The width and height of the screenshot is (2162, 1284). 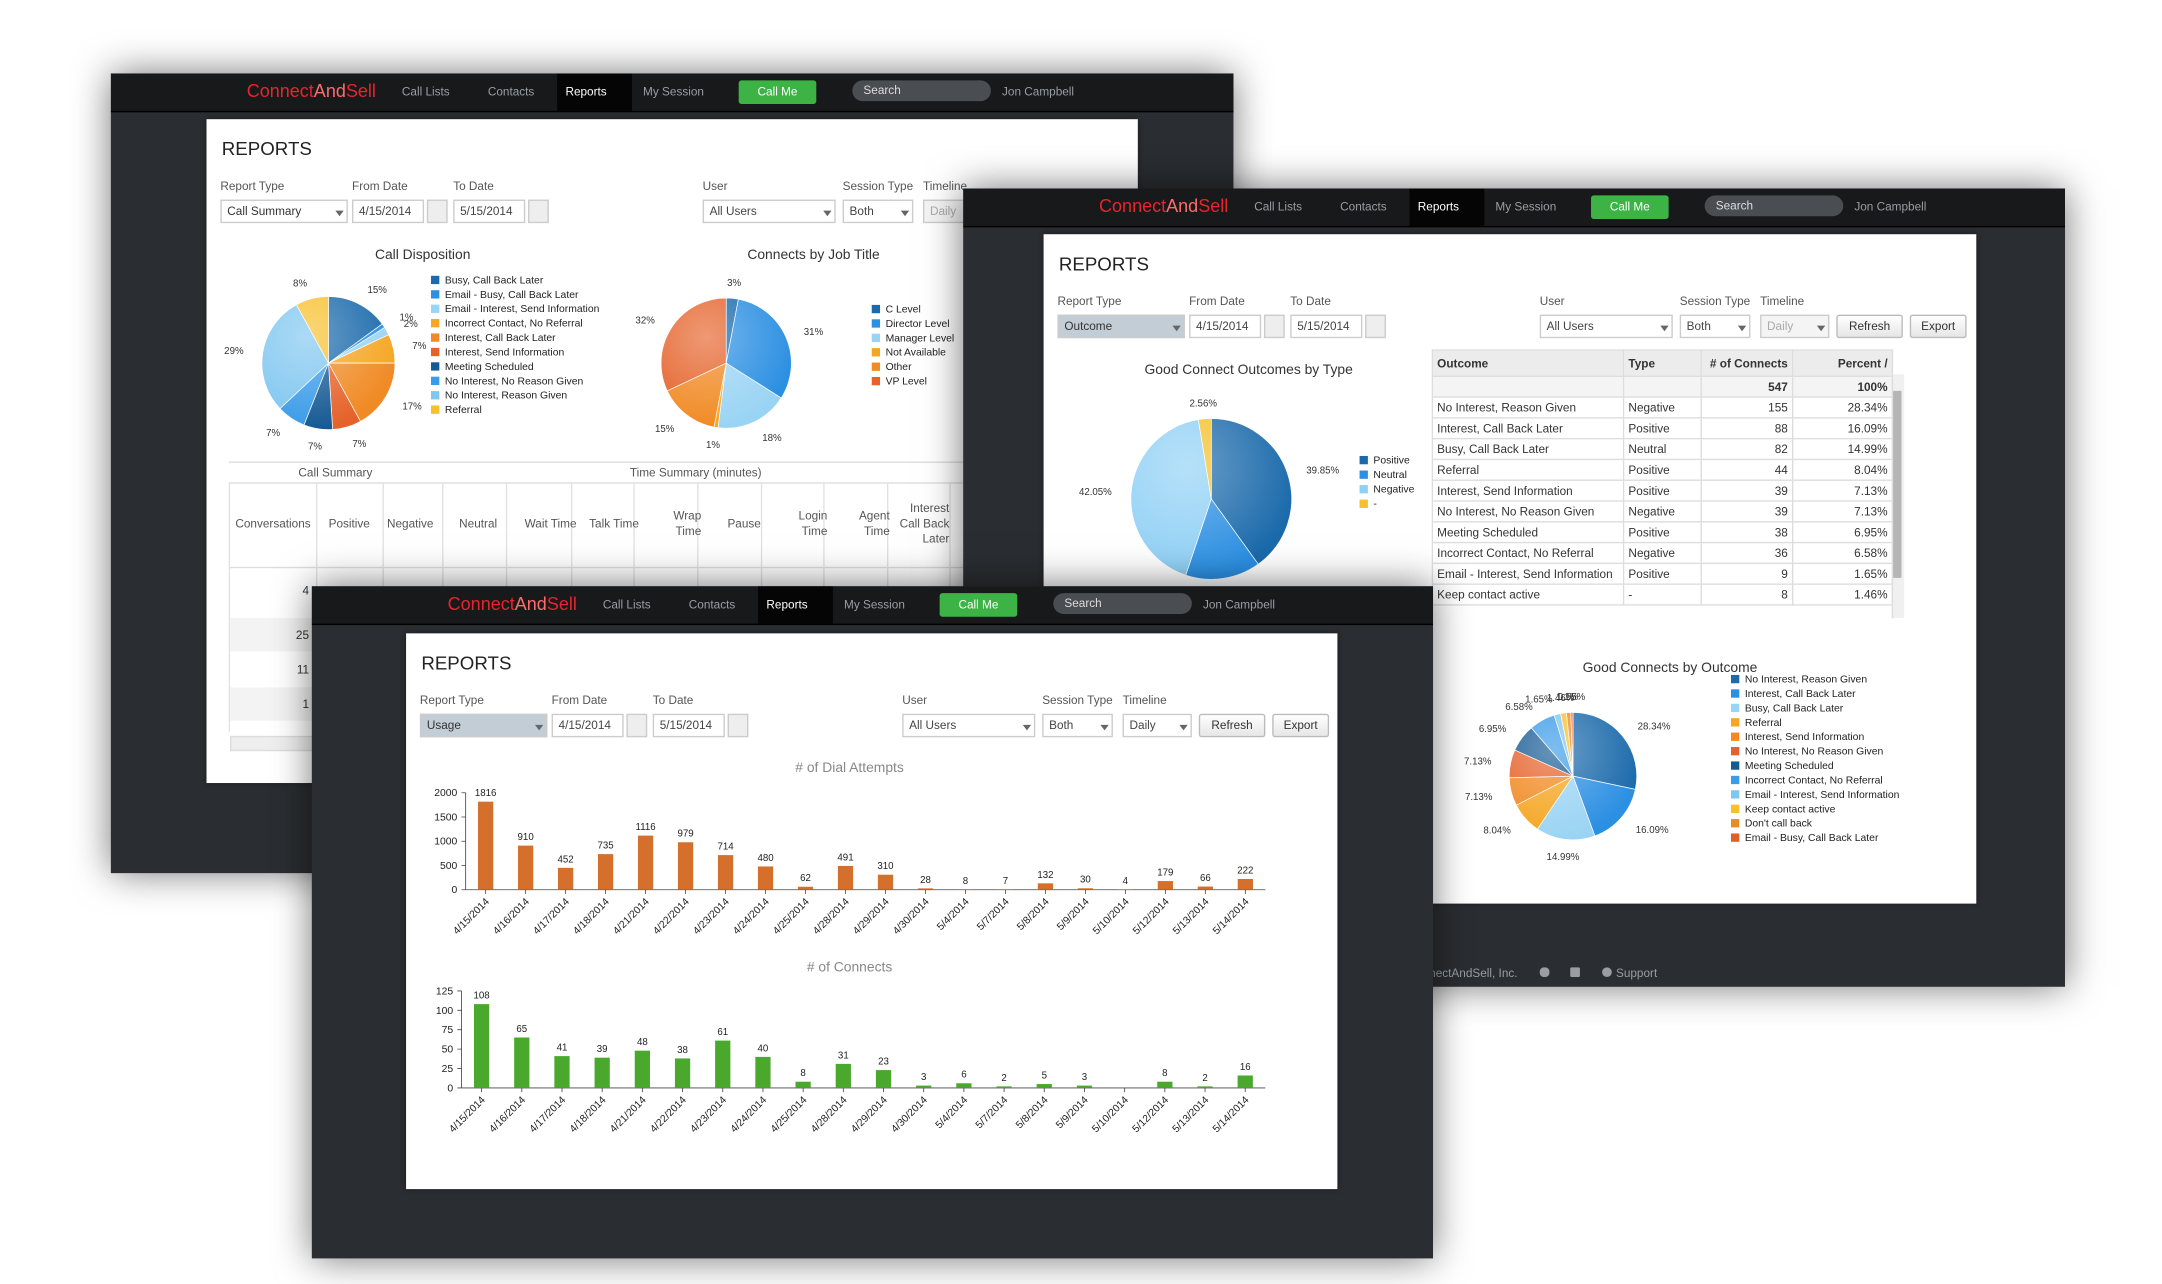 I want to click on y-tick-label: 0, so click(x=455, y=890).